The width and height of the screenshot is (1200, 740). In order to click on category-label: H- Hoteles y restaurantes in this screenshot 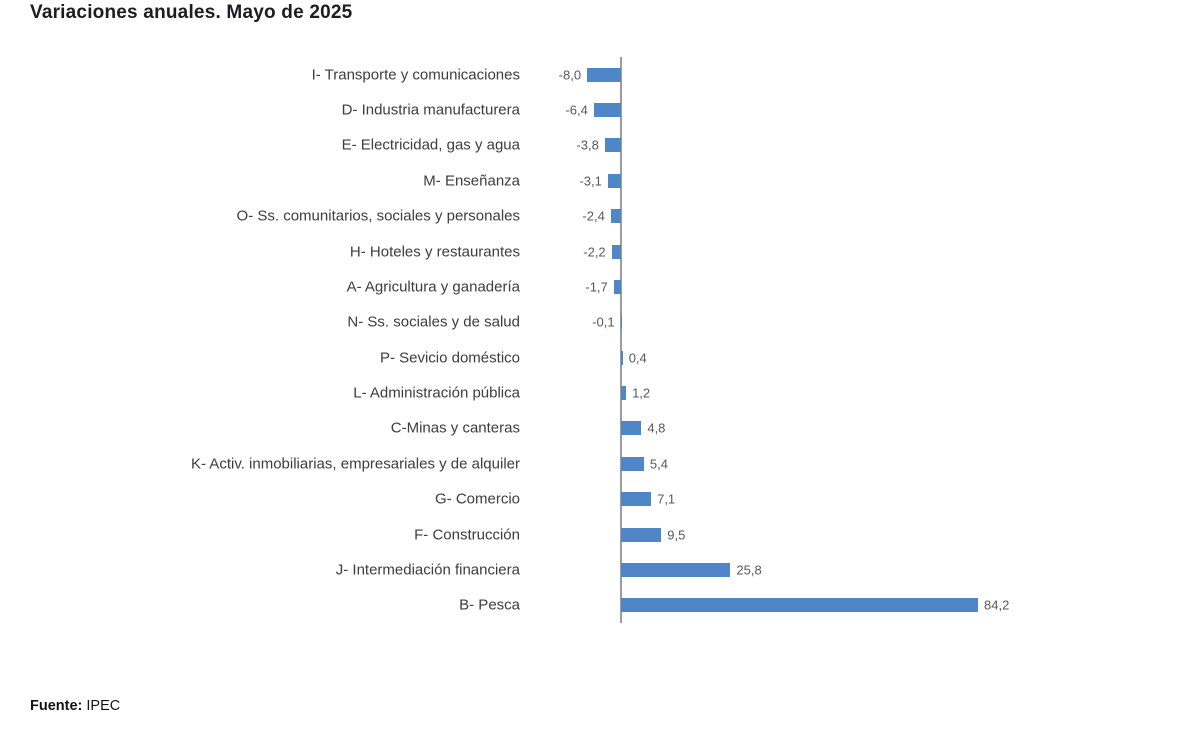, I will do `click(434, 252)`.